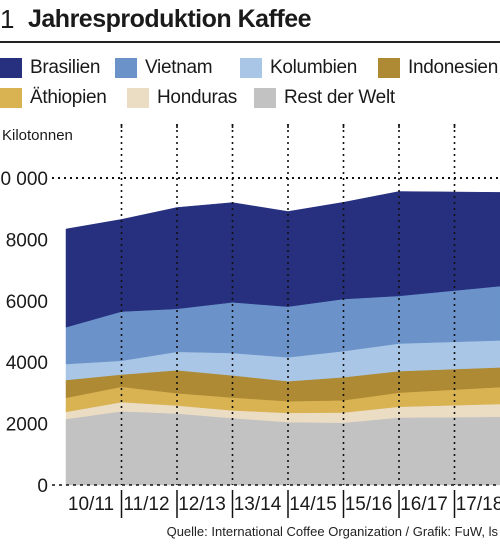 Image resolution: width=500 pixels, height=545 pixels. I want to click on legend-item-honduras: Honduras, so click(182, 98).